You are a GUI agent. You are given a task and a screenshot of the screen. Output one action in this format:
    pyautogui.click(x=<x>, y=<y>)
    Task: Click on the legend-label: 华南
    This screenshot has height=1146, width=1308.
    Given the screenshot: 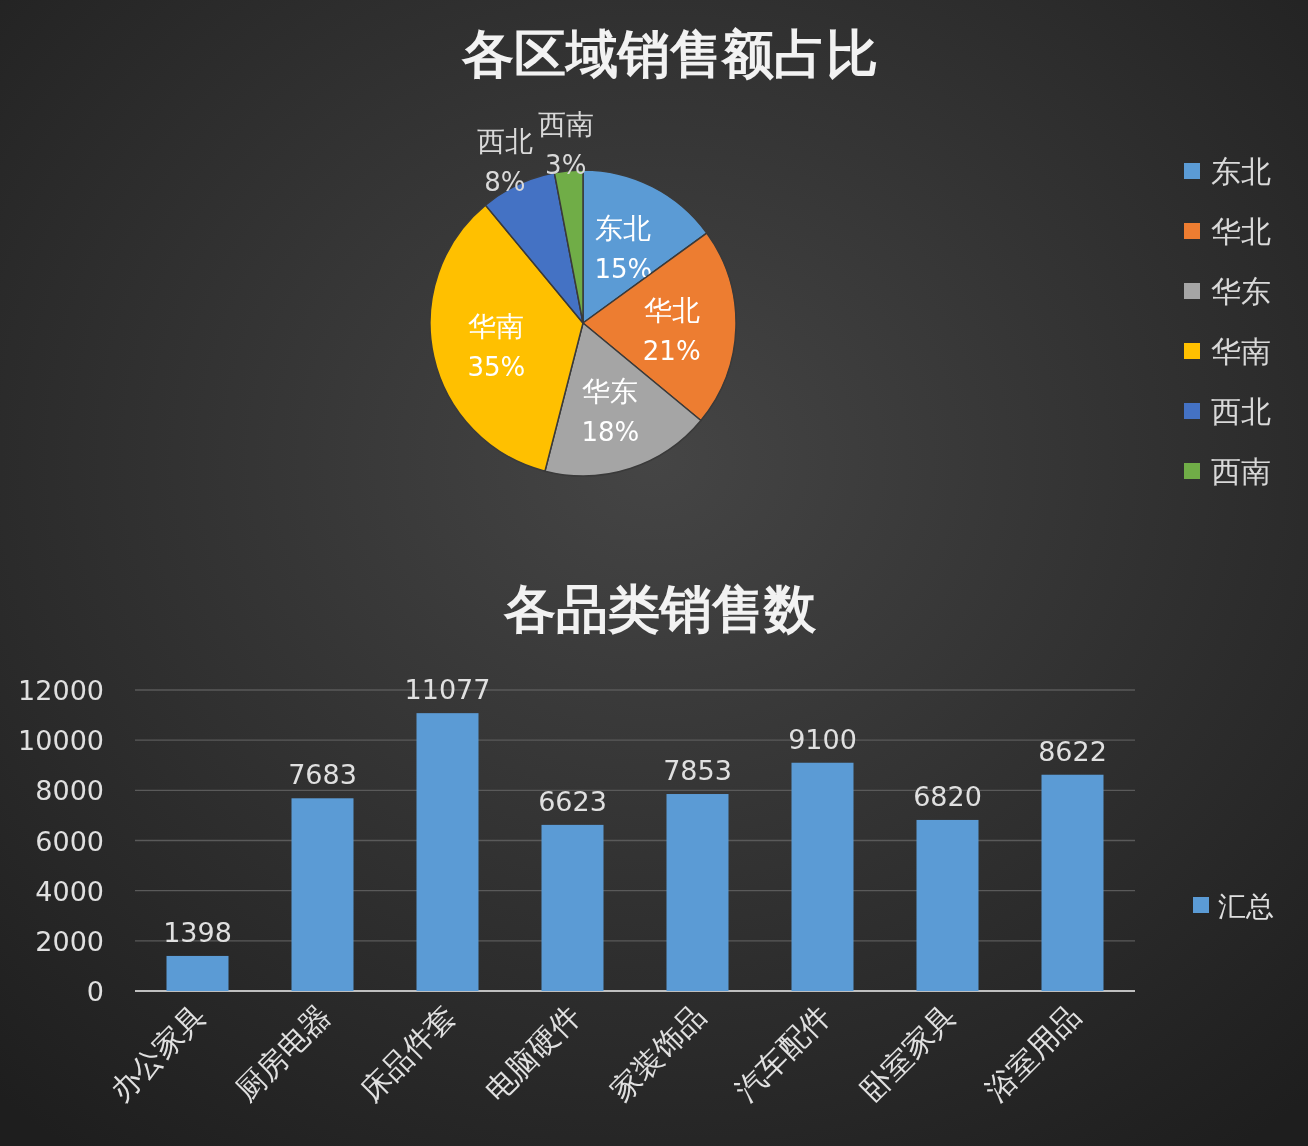 What is the action you would take?
    pyautogui.click(x=1241, y=351)
    